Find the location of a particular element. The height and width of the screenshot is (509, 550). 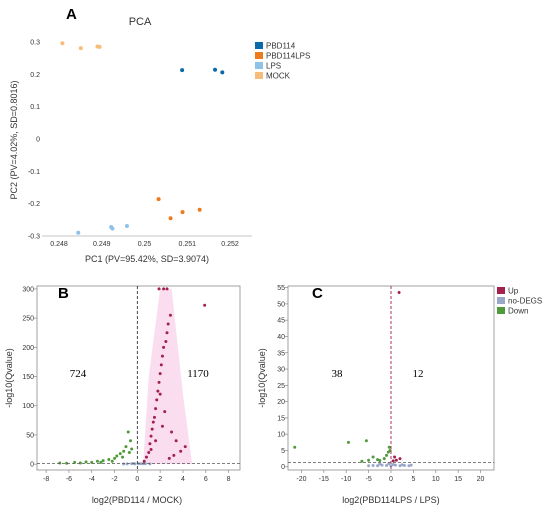

panel-c-legend-label: no-DEGS is located at coordinates (525, 301).